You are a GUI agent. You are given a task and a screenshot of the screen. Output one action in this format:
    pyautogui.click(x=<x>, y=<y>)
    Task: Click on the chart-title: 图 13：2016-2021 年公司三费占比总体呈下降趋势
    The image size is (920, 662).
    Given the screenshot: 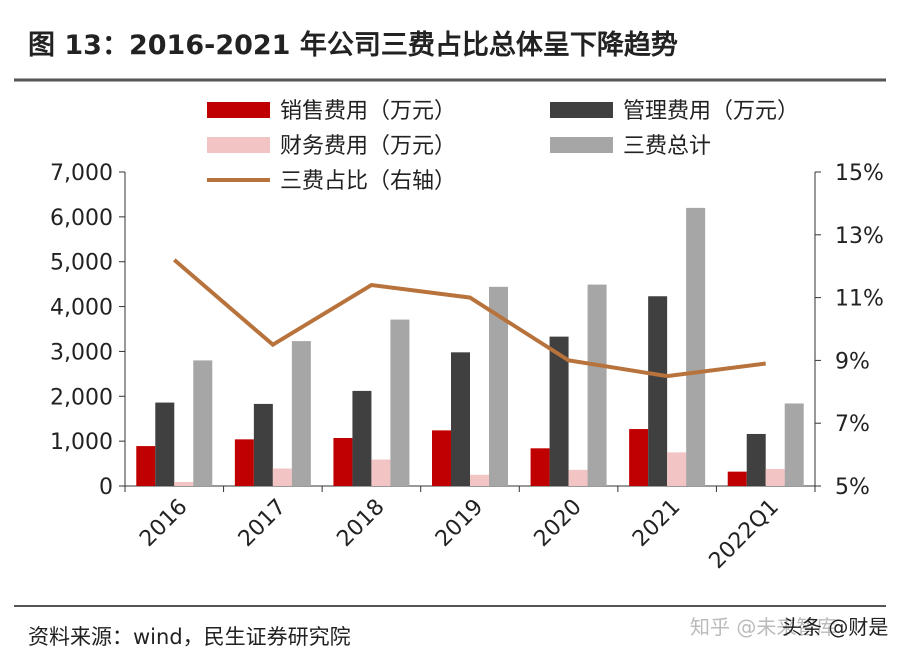 What is the action you would take?
    pyautogui.click(x=353, y=45)
    